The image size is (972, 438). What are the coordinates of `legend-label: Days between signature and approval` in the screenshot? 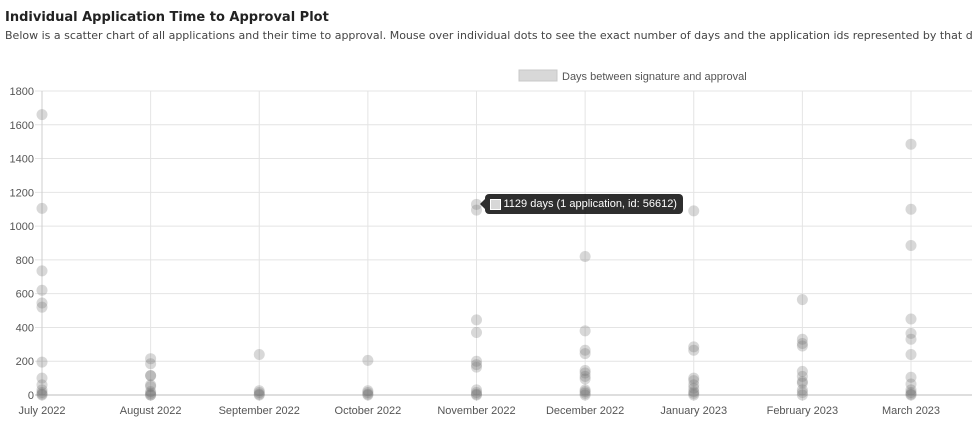 It's located at (654, 77).